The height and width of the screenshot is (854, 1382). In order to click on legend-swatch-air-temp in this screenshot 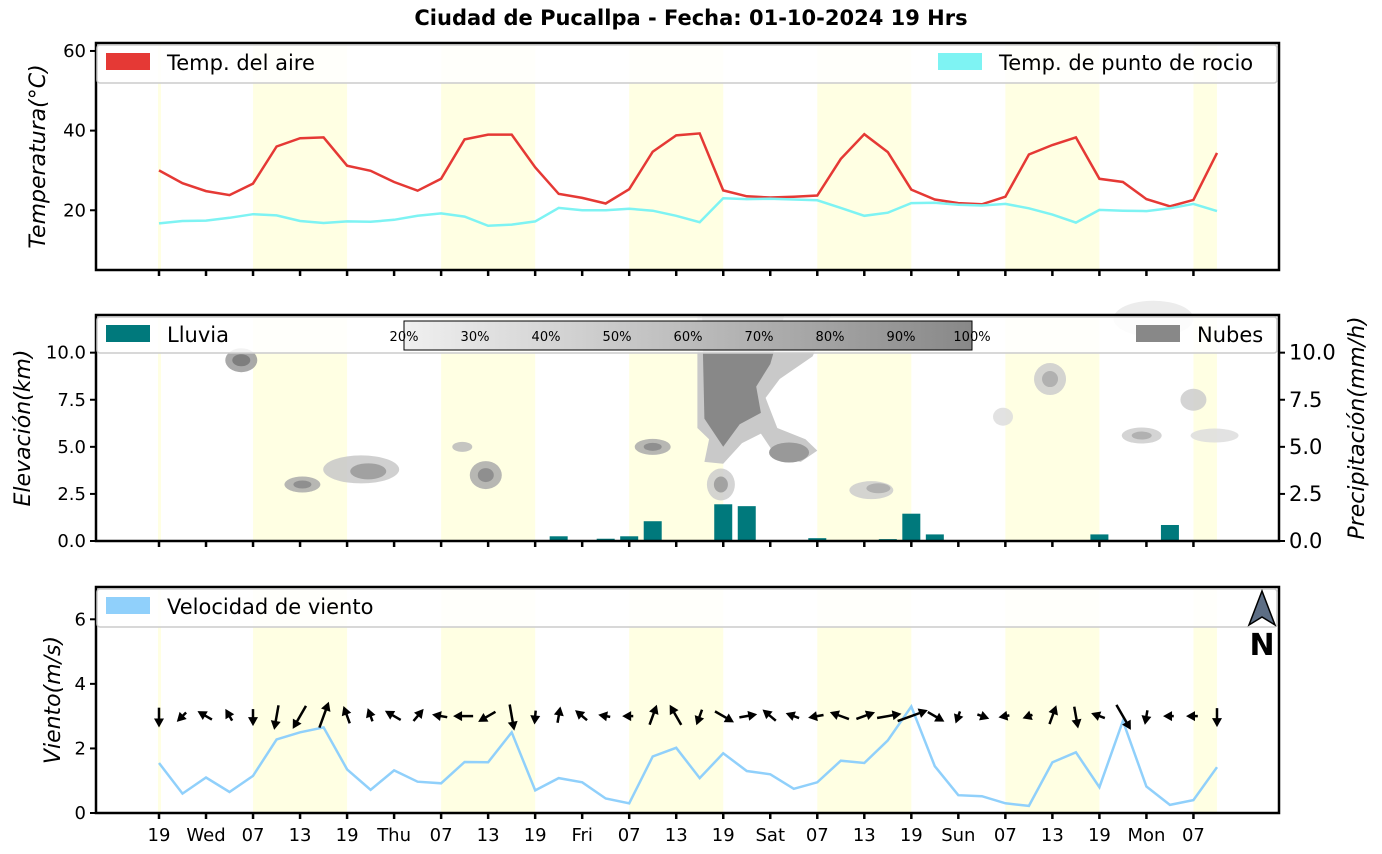, I will do `click(128, 61)`.